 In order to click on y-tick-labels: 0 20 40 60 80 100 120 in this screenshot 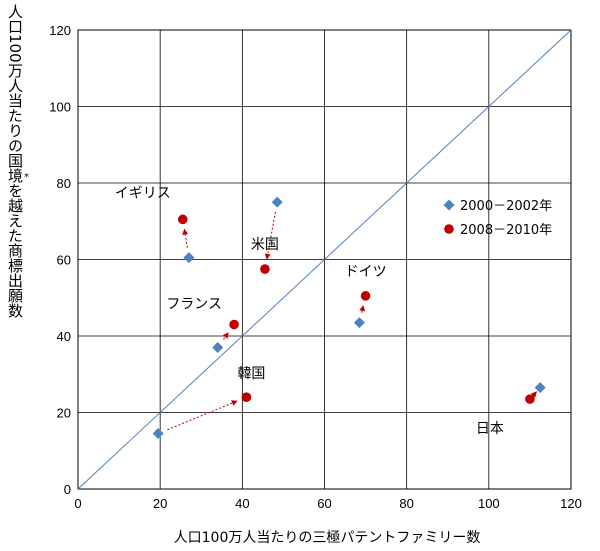, I will do `click(60, 260)`.